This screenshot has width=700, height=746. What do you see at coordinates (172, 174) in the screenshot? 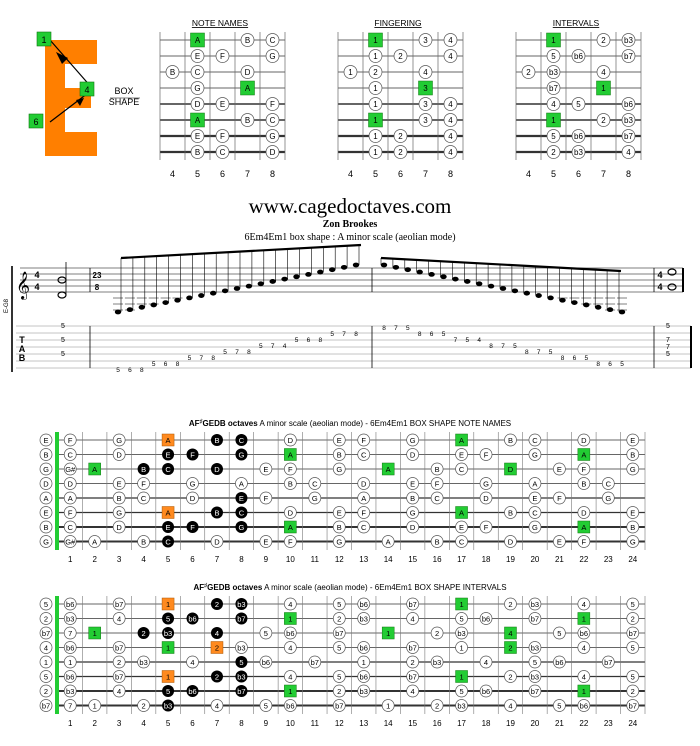
I see `mini-fret-number: 4` at bounding box center [172, 174].